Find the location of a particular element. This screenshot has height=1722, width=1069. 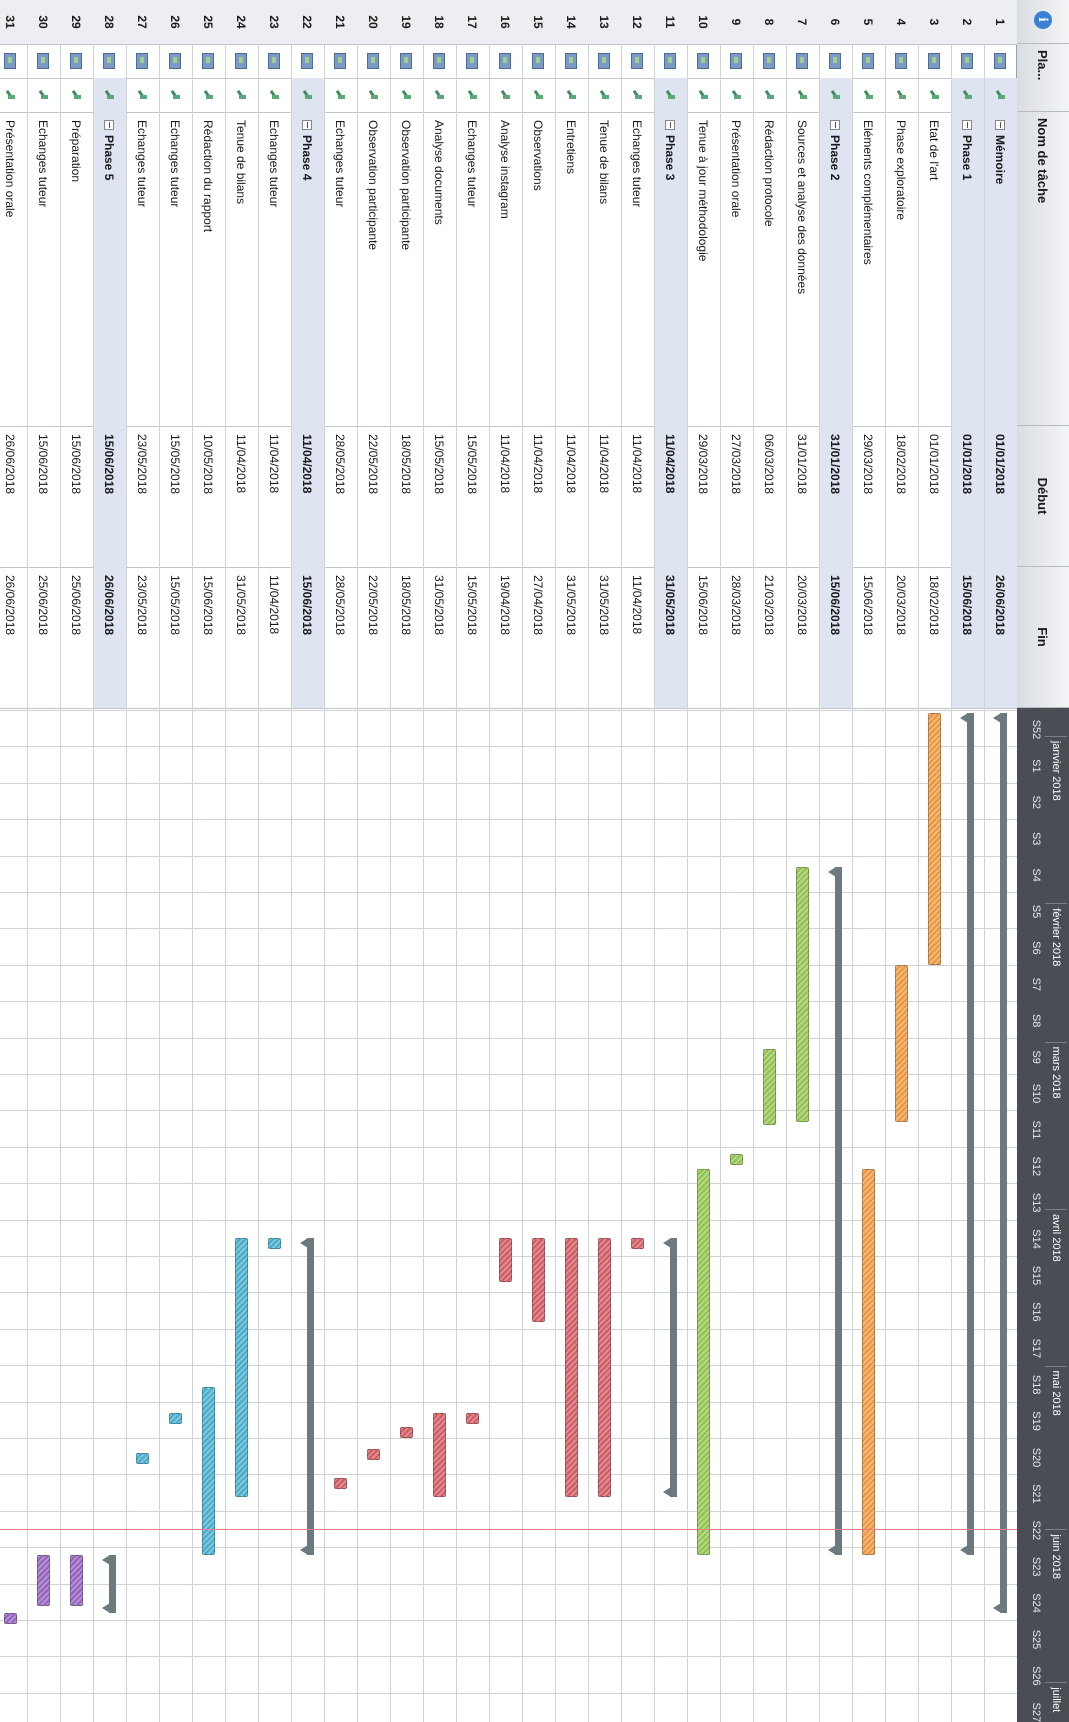

task-name: Préparation is located at coordinates (76, 269).